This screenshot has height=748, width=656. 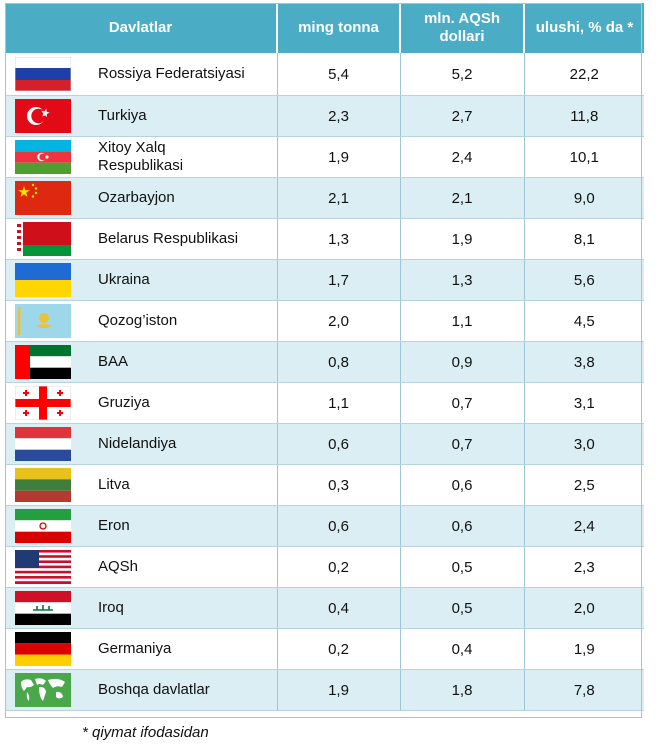 I want to click on tonnes-cell: 1,7, so click(x=339, y=280).